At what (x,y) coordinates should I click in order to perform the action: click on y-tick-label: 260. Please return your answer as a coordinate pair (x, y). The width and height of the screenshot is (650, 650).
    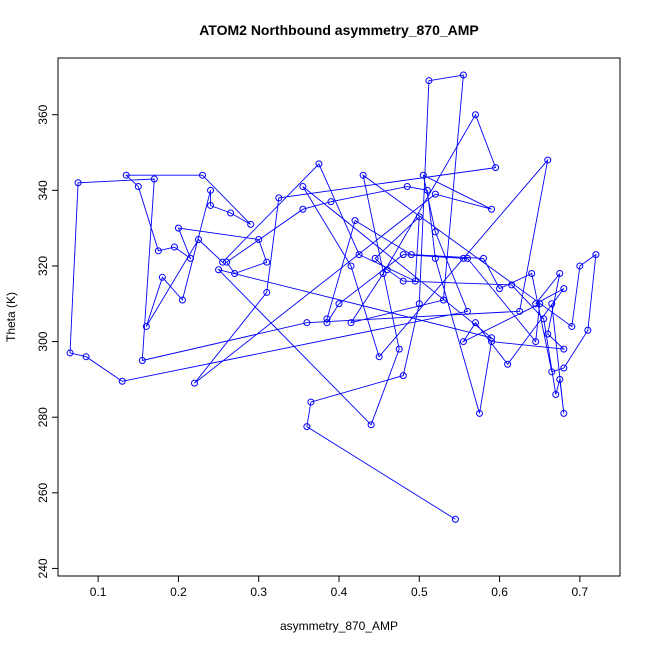
    Looking at the image, I should click on (43, 492).